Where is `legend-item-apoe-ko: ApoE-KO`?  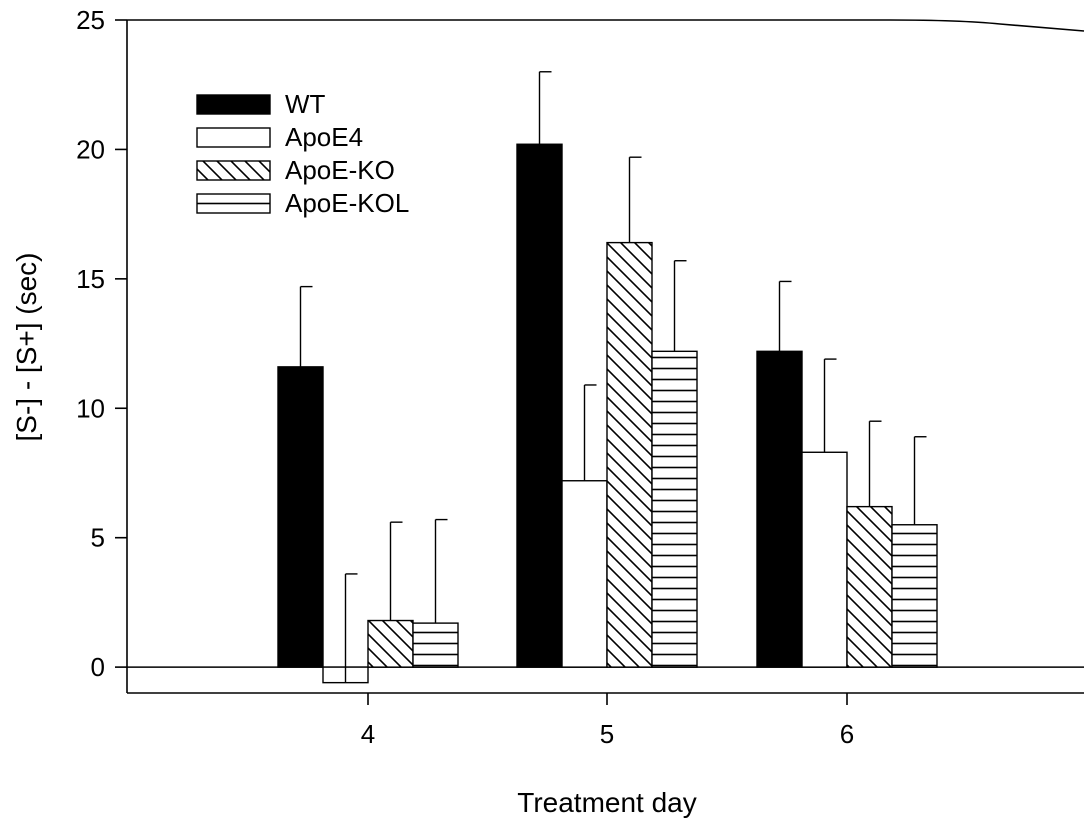 legend-item-apoe-ko: ApoE-KO is located at coordinates (295, 170).